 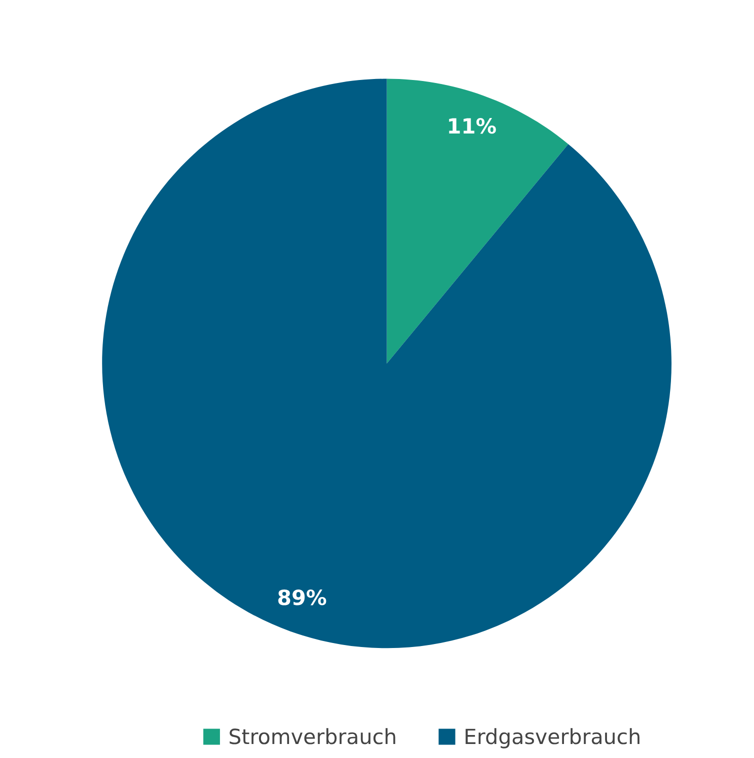 I want to click on pie-slice, so click(x=477, y=221).